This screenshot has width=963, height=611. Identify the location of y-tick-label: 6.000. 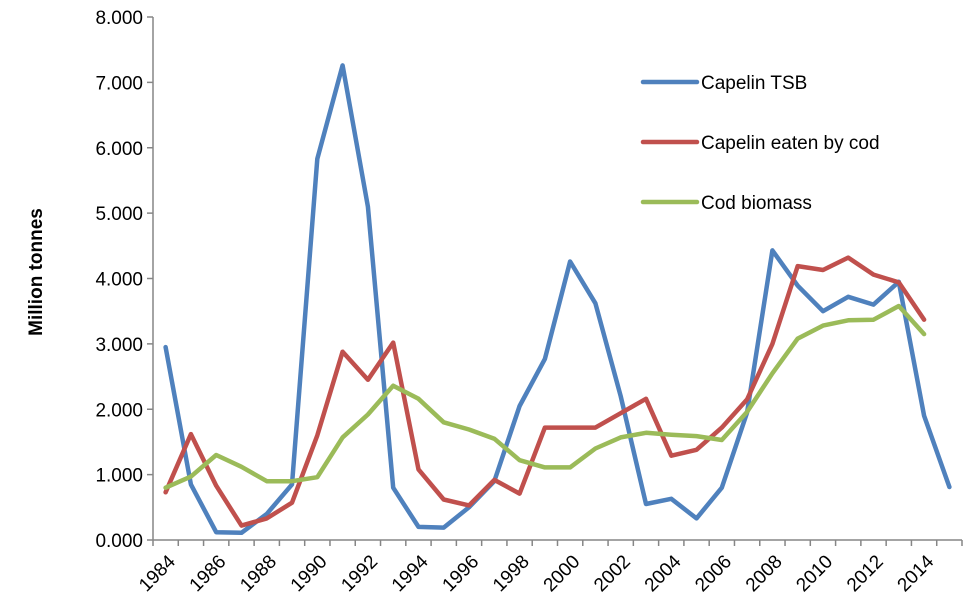
(119, 149).